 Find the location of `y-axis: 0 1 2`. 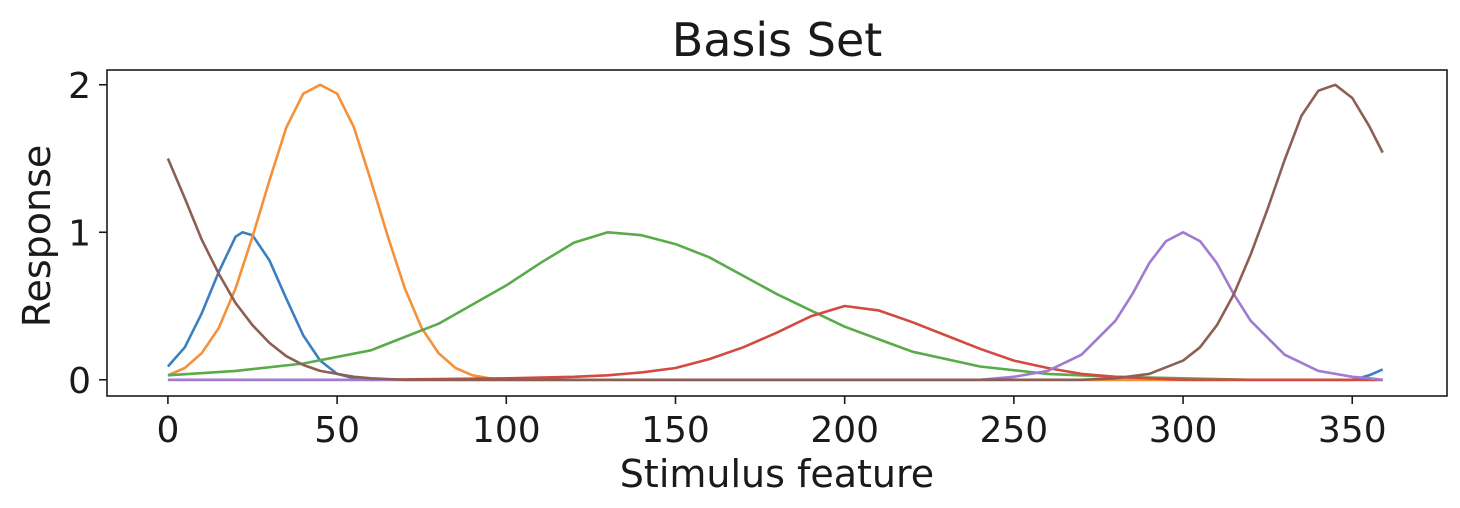

y-axis: 0 1 2 is located at coordinates (87, 234).